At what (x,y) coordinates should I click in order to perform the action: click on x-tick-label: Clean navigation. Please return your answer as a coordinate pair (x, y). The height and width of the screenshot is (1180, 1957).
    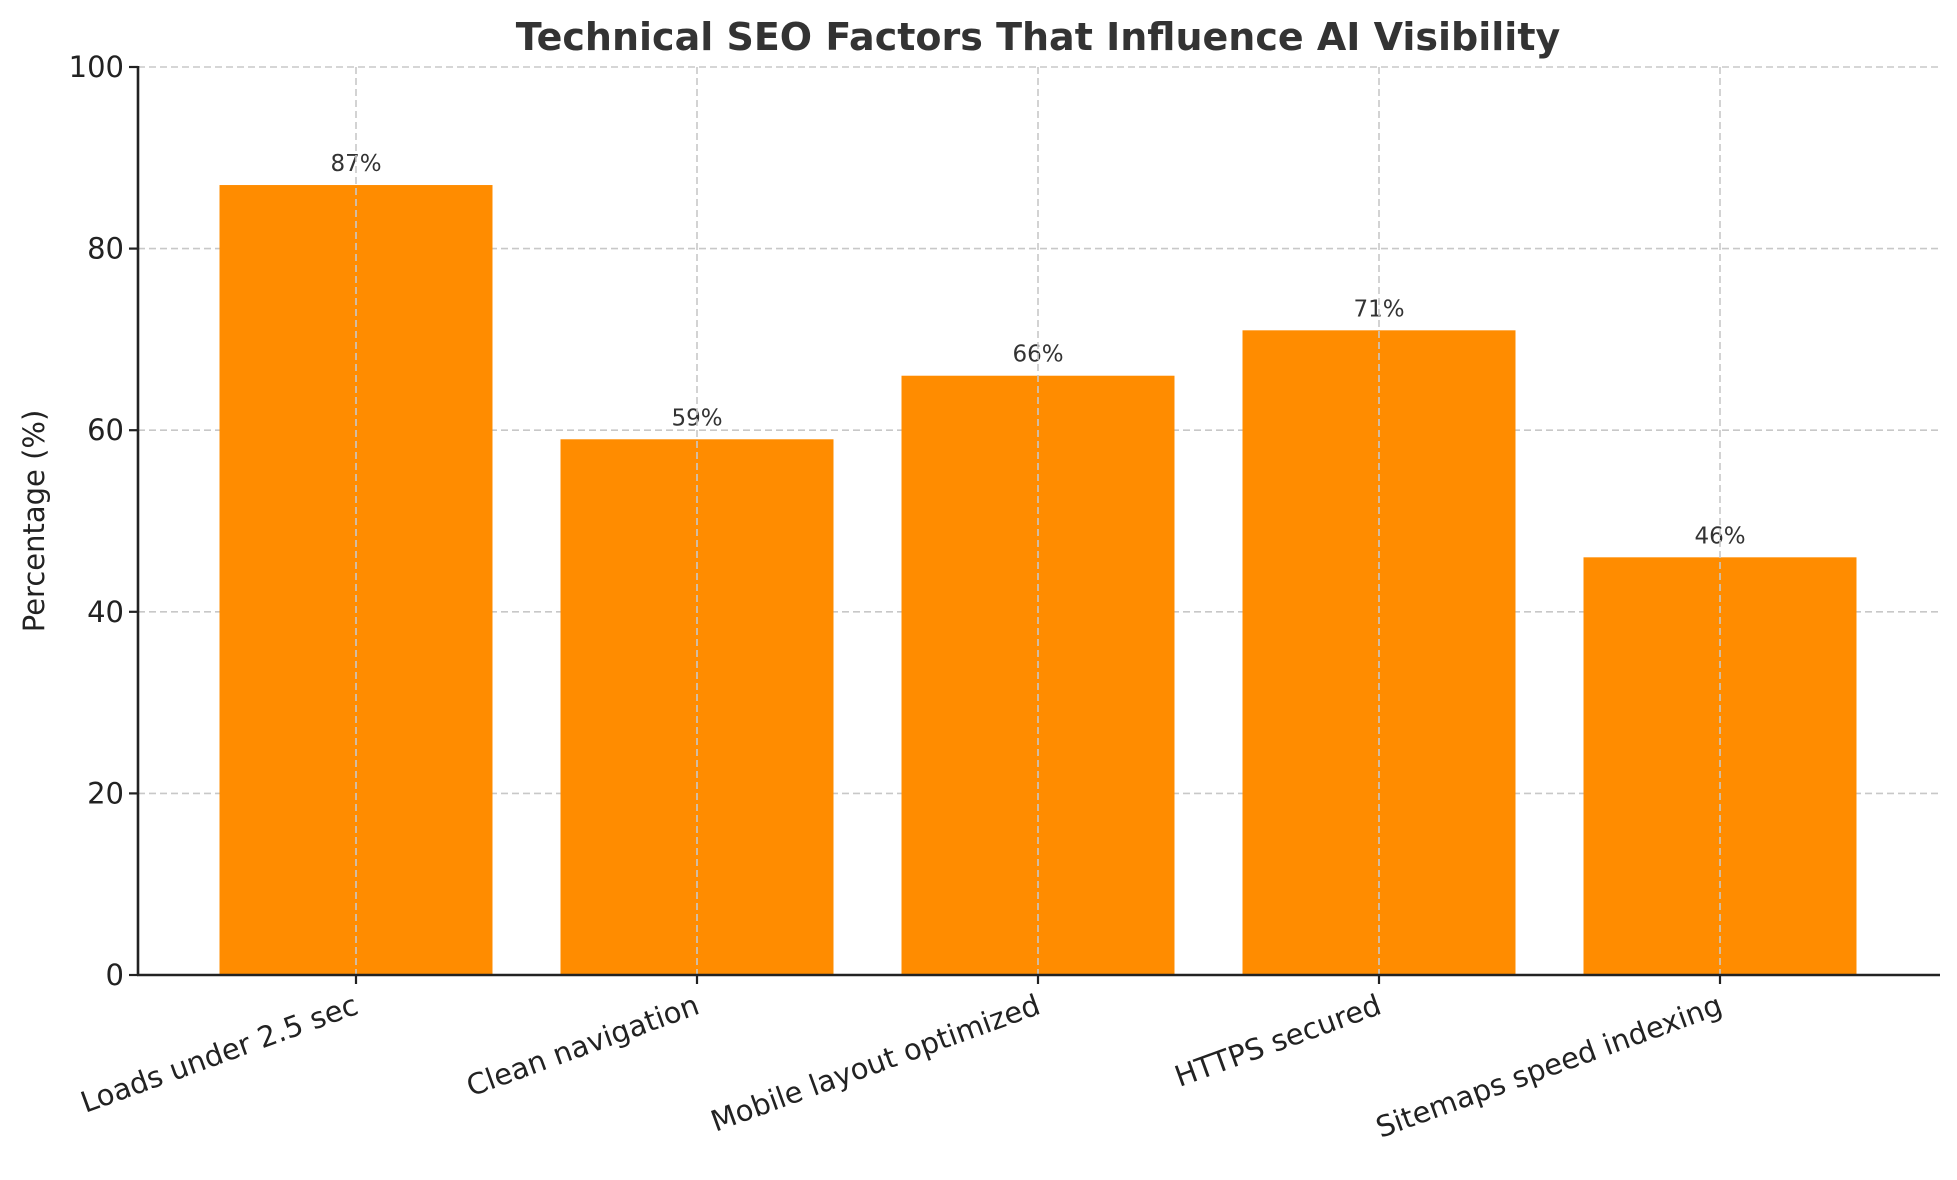
    Looking at the image, I should click on (583, 1046).